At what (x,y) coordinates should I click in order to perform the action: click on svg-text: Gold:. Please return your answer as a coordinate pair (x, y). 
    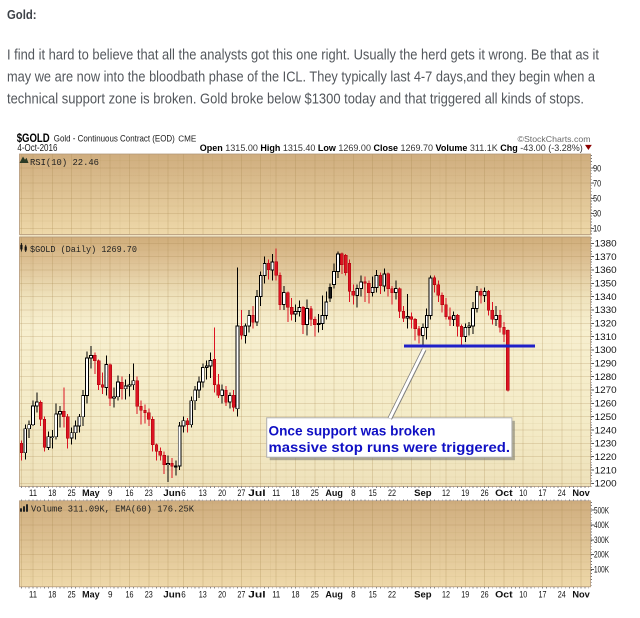
    Looking at the image, I should click on (22, 14).